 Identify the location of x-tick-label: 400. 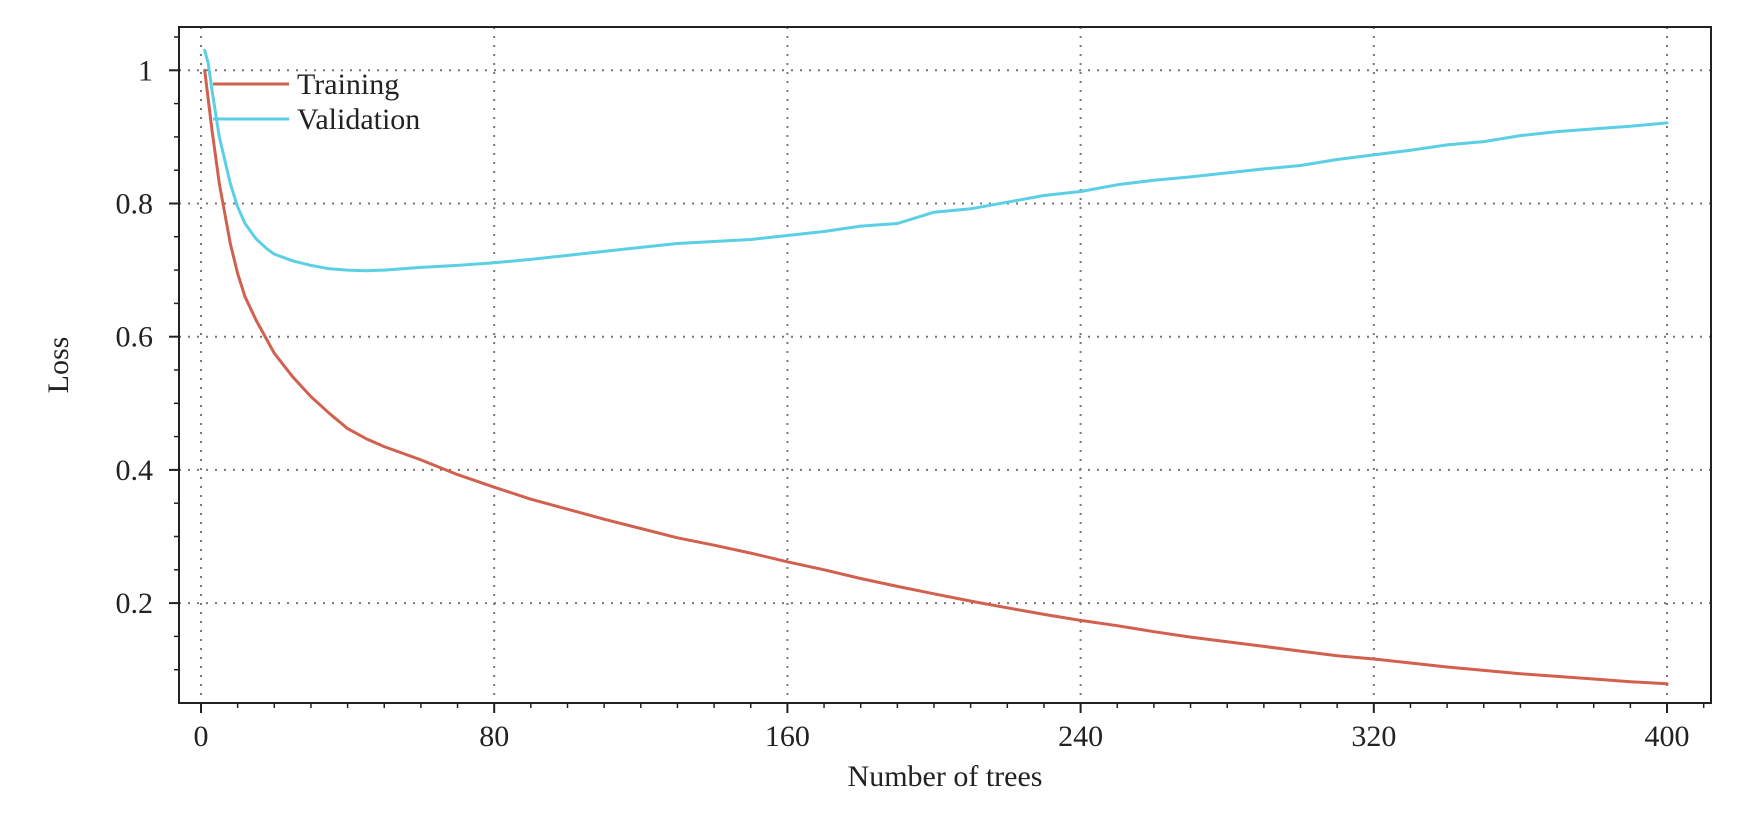
(1667, 736).